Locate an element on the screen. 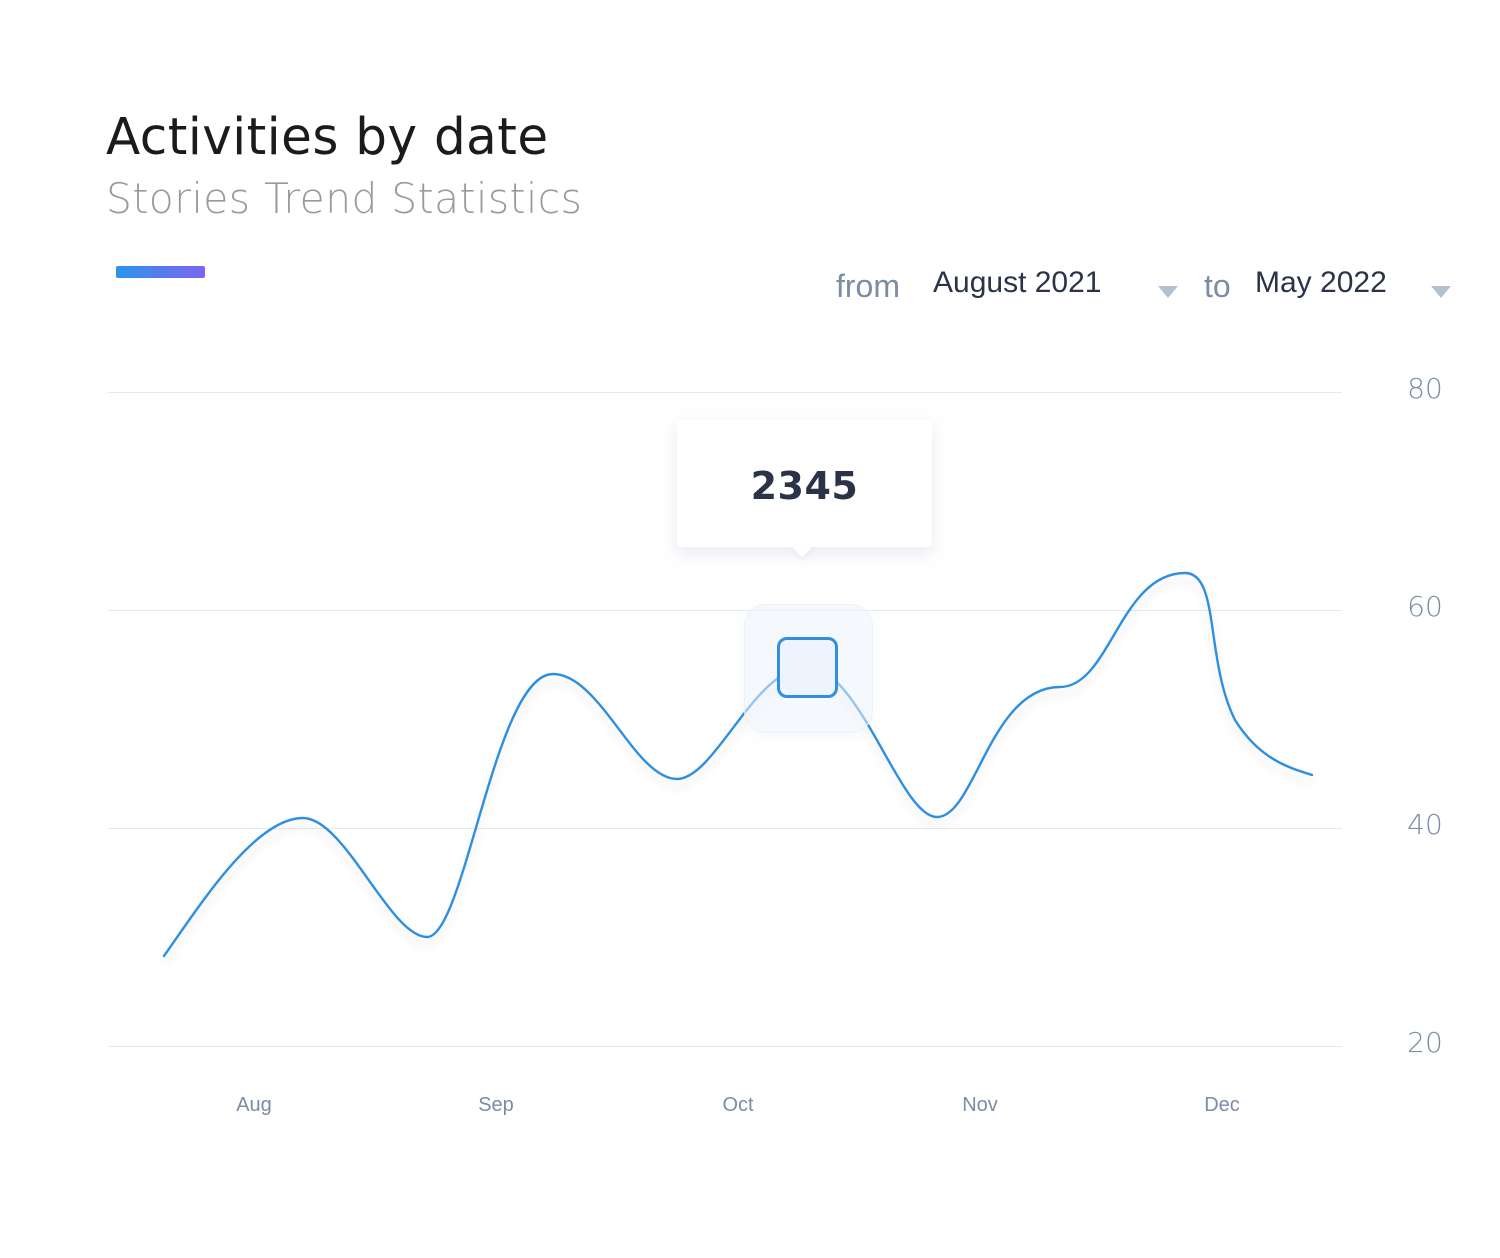 The height and width of the screenshot is (1258, 1500). chart-subtitle: Stories Trend Statistics is located at coordinates (344, 198).